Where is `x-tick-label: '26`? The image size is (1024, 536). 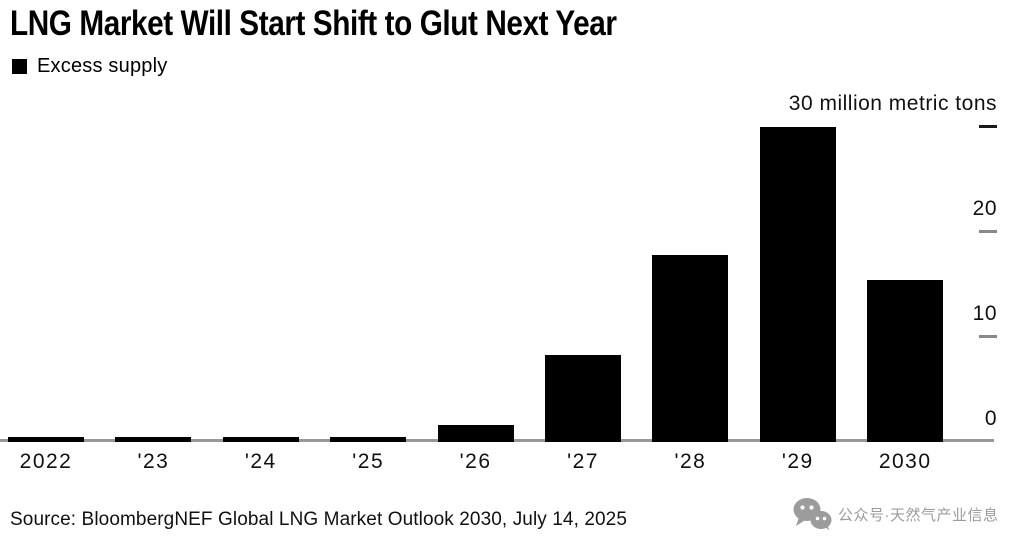
x-tick-label: '26 is located at coordinates (475, 461).